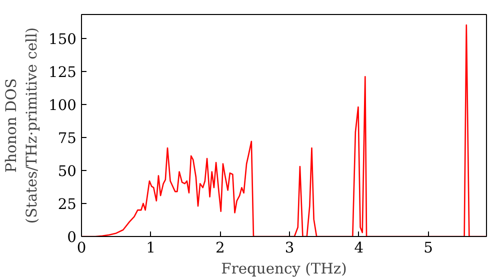  What do you see at coordinates (289, 248) in the screenshot?
I see `x-tick-label: 3` at bounding box center [289, 248].